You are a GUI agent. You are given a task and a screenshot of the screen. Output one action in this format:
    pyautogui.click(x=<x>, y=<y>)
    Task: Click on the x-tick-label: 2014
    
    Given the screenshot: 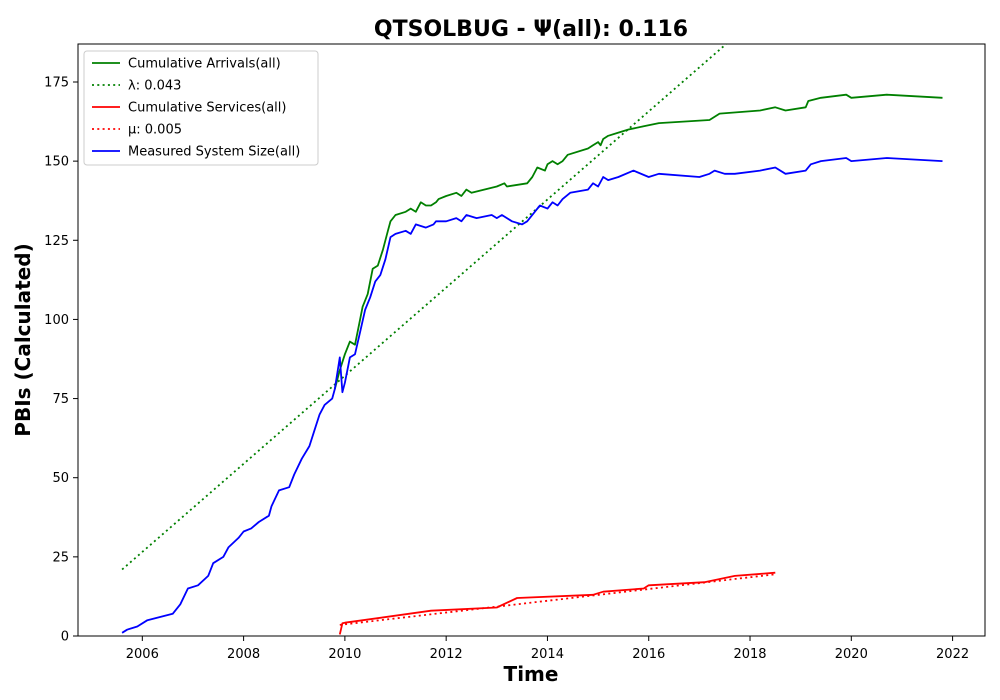 What is the action you would take?
    pyautogui.click(x=547, y=654)
    